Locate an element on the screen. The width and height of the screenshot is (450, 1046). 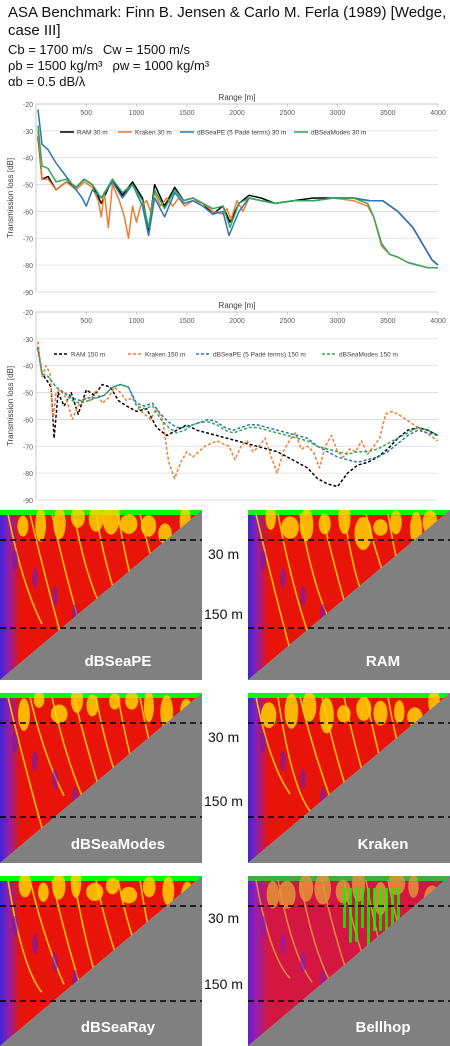
x-tick-label: 1000 is located at coordinates (137, 321).